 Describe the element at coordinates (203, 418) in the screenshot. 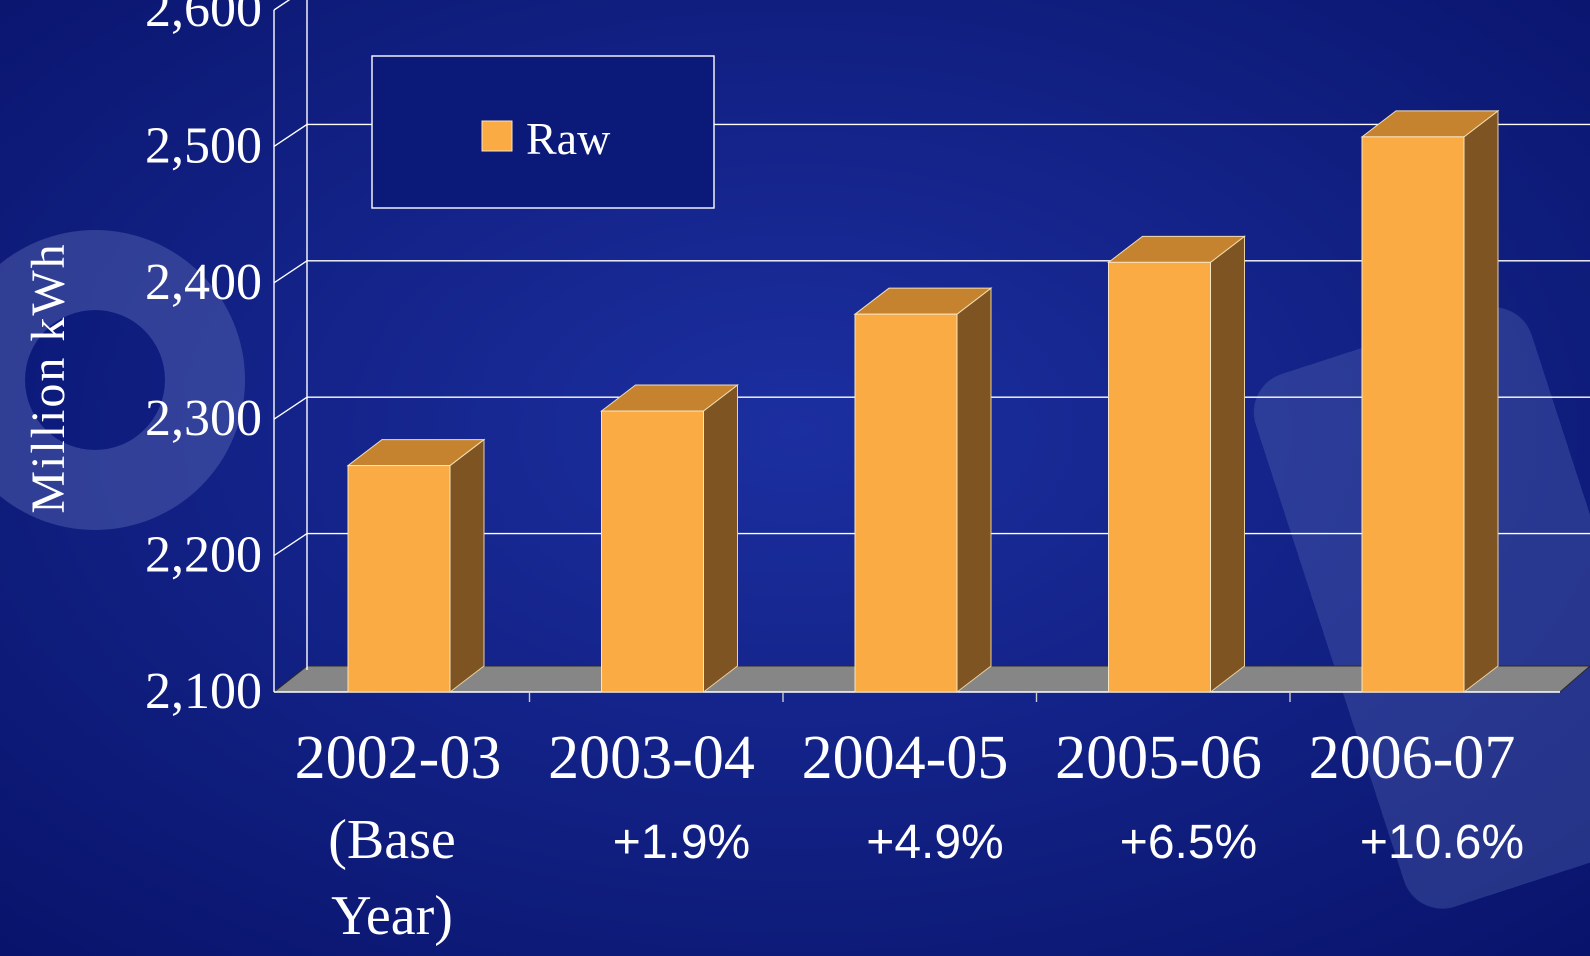

I see `y-tick-label: 2,300` at that location.